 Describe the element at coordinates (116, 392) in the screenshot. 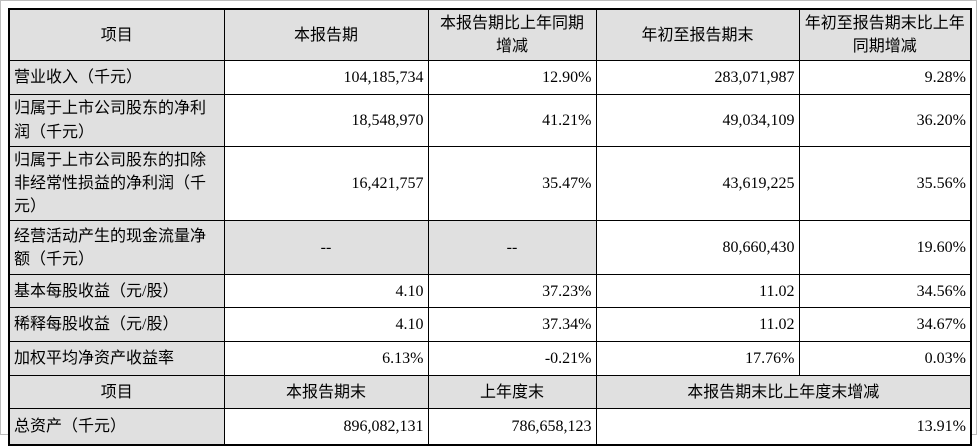

I see `header2-item: 项目` at that location.